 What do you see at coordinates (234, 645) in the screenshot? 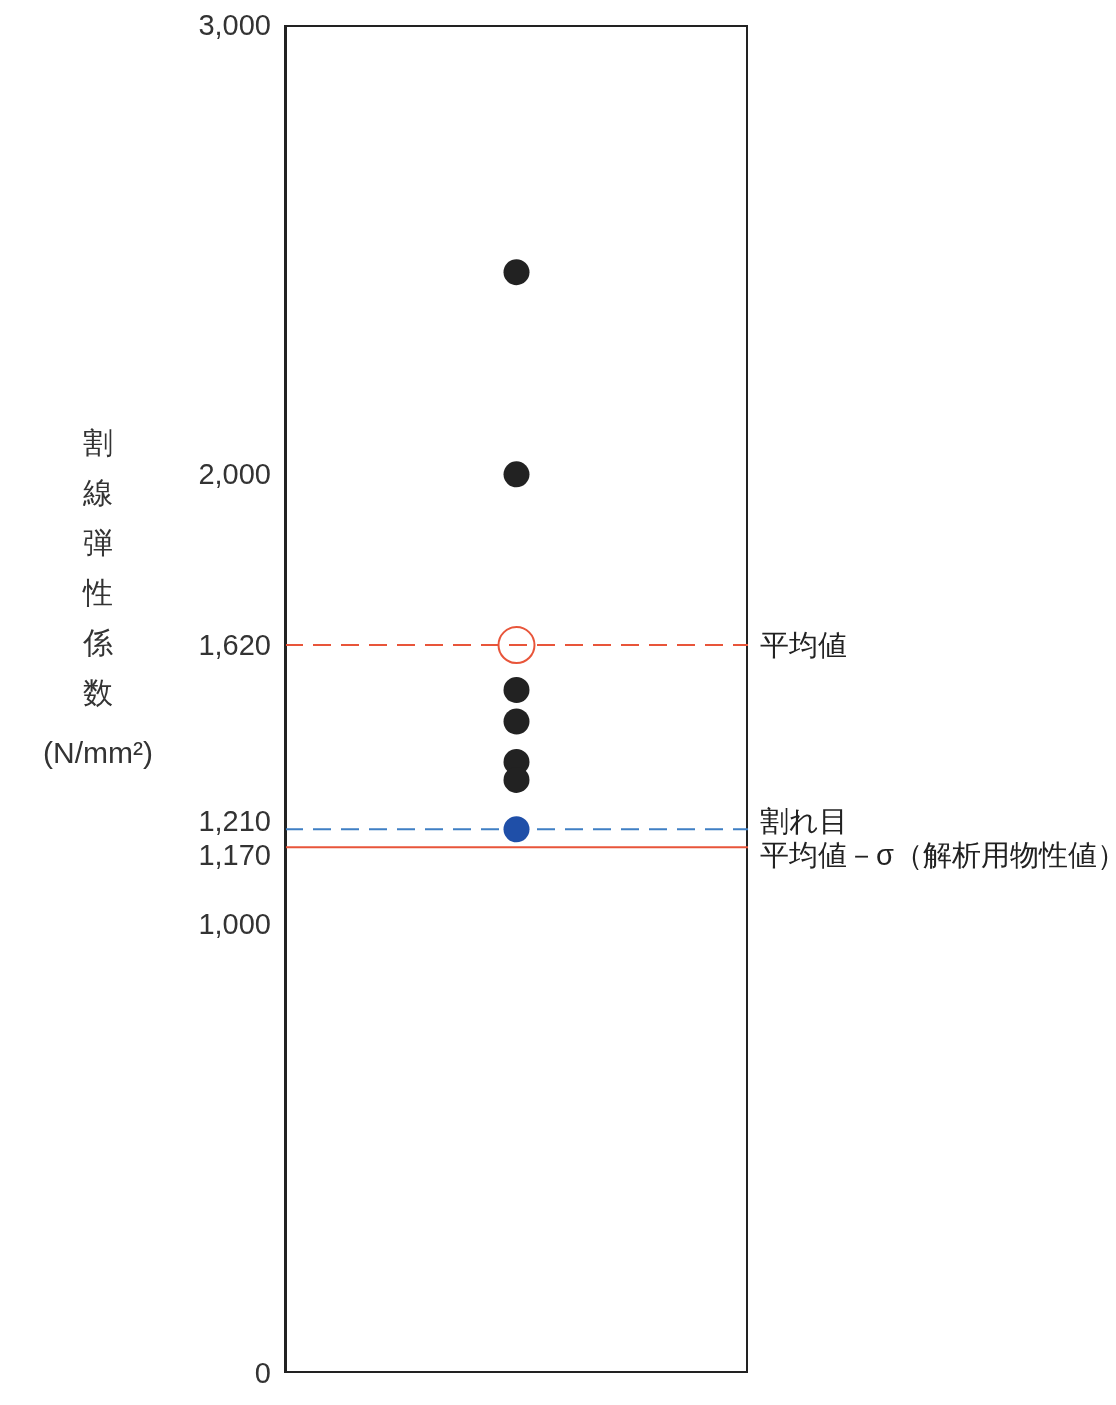
I see `y-tick-label: 1,620` at bounding box center [234, 645].